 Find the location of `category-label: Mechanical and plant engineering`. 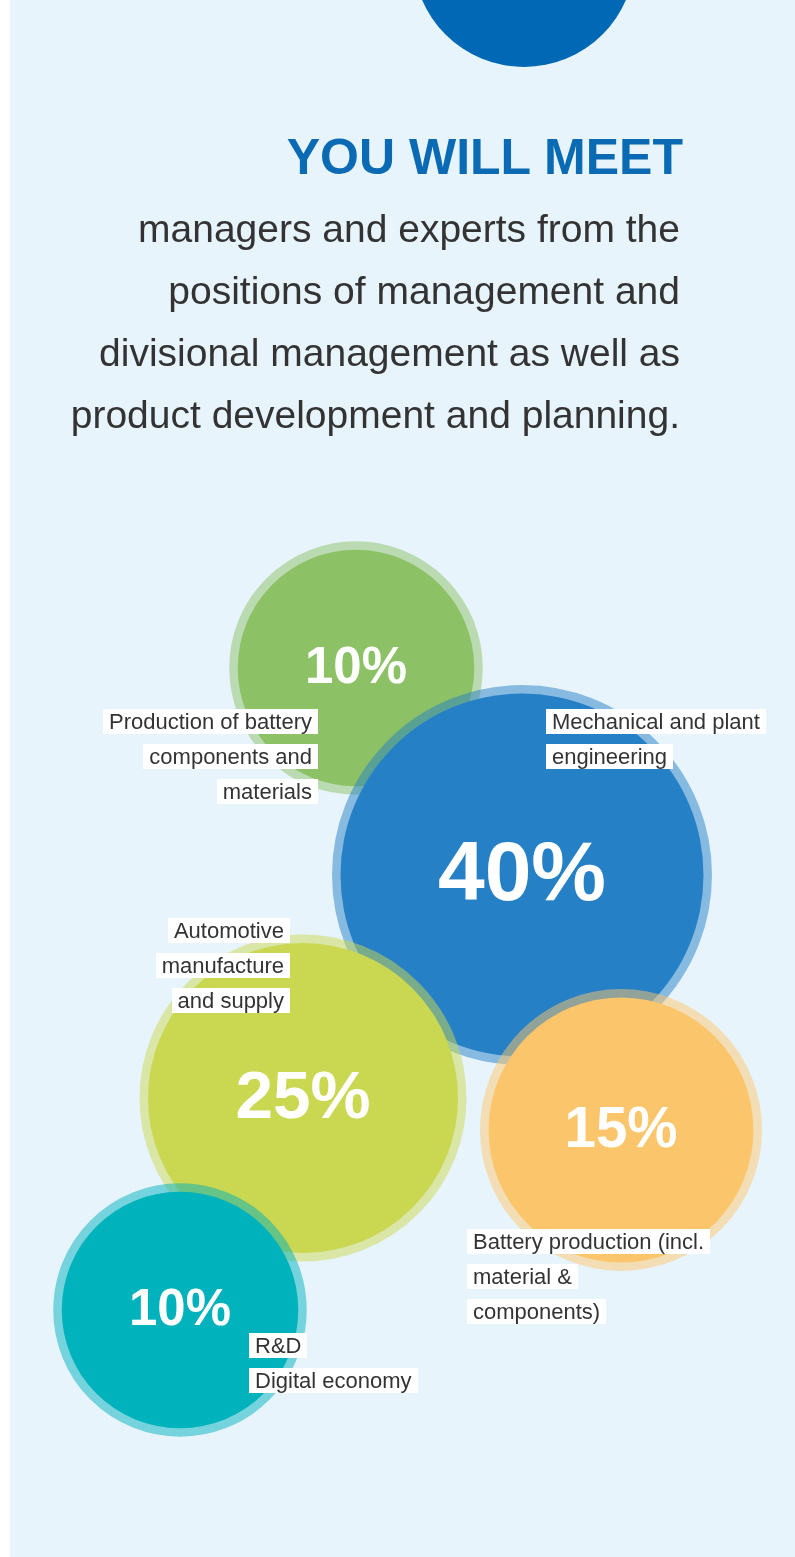

category-label: Mechanical and plant engineering is located at coordinates (656, 739).